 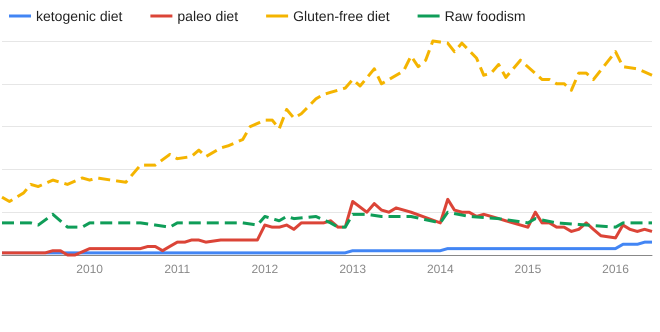 What do you see at coordinates (341, 16) in the screenshot?
I see `legend-label: Gluten-free diet` at bounding box center [341, 16].